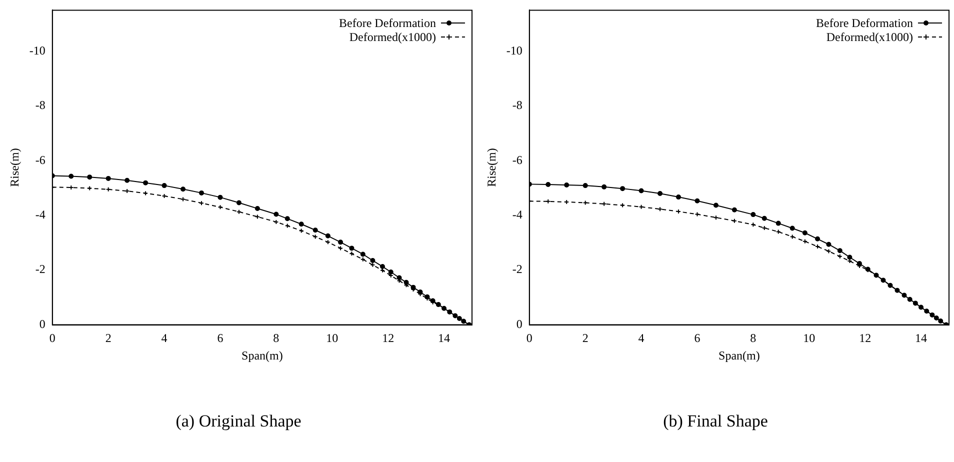 The width and height of the screenshot is (954, 462). Describe the element at coordinates (239, 420) in the screenshot. I see `text: (a) Original Shape` at that location.